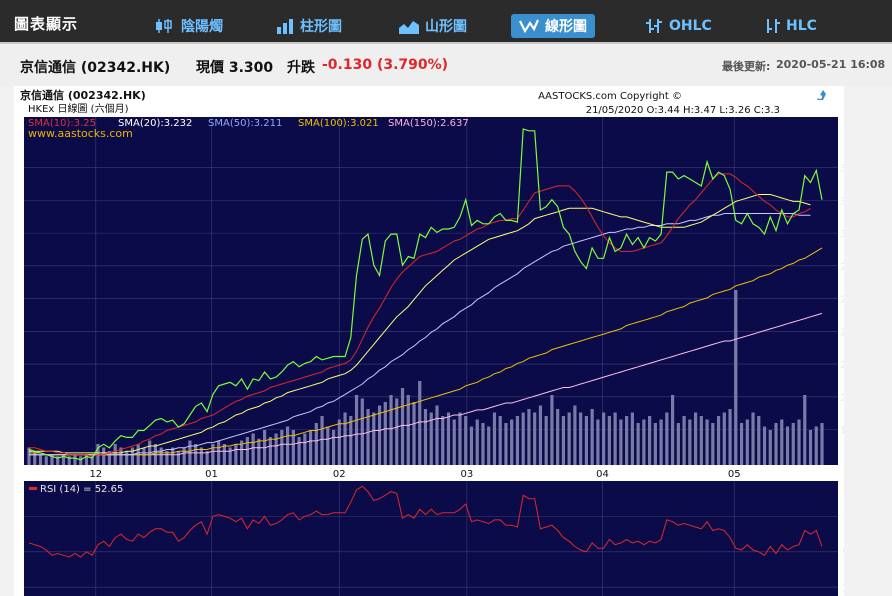 This screenshot has width=892, height=596. What do you see at coordinates (467, 474) in the screenshot?
I see `x-tick-label: 03` at bounding box center [467, 474].